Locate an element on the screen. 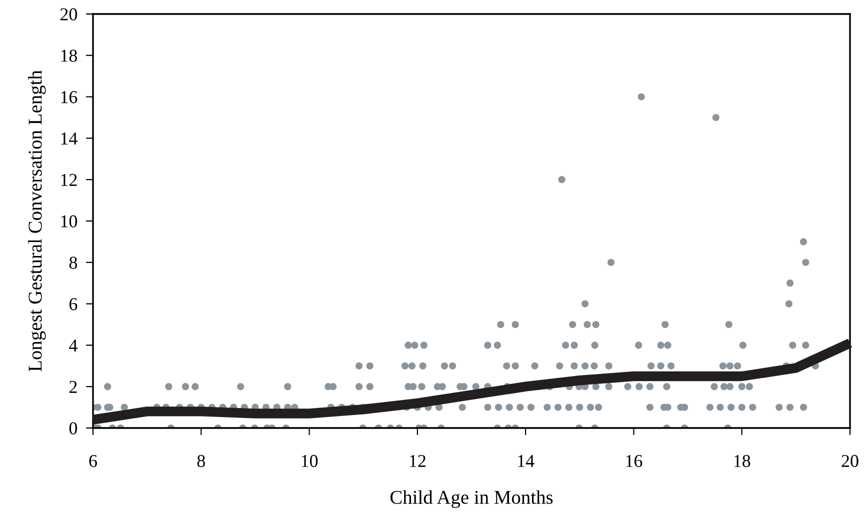  y-tick-label: 14 is located at coordinates (69, 138).